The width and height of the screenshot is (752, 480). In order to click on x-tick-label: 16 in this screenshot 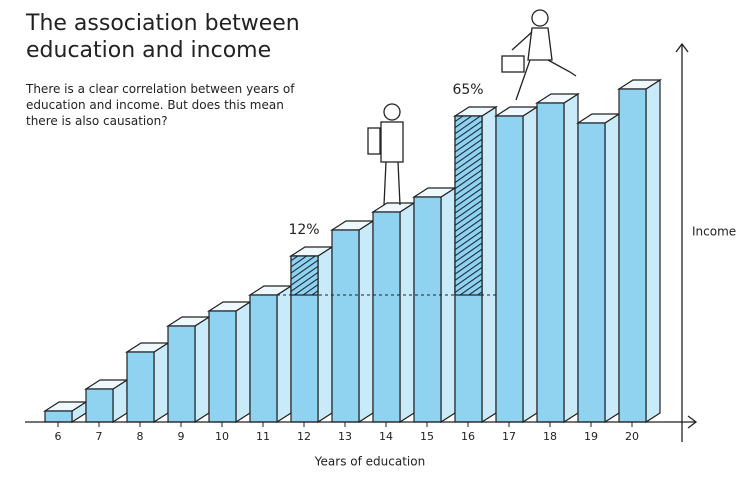, I will do `click(468, 436)`.